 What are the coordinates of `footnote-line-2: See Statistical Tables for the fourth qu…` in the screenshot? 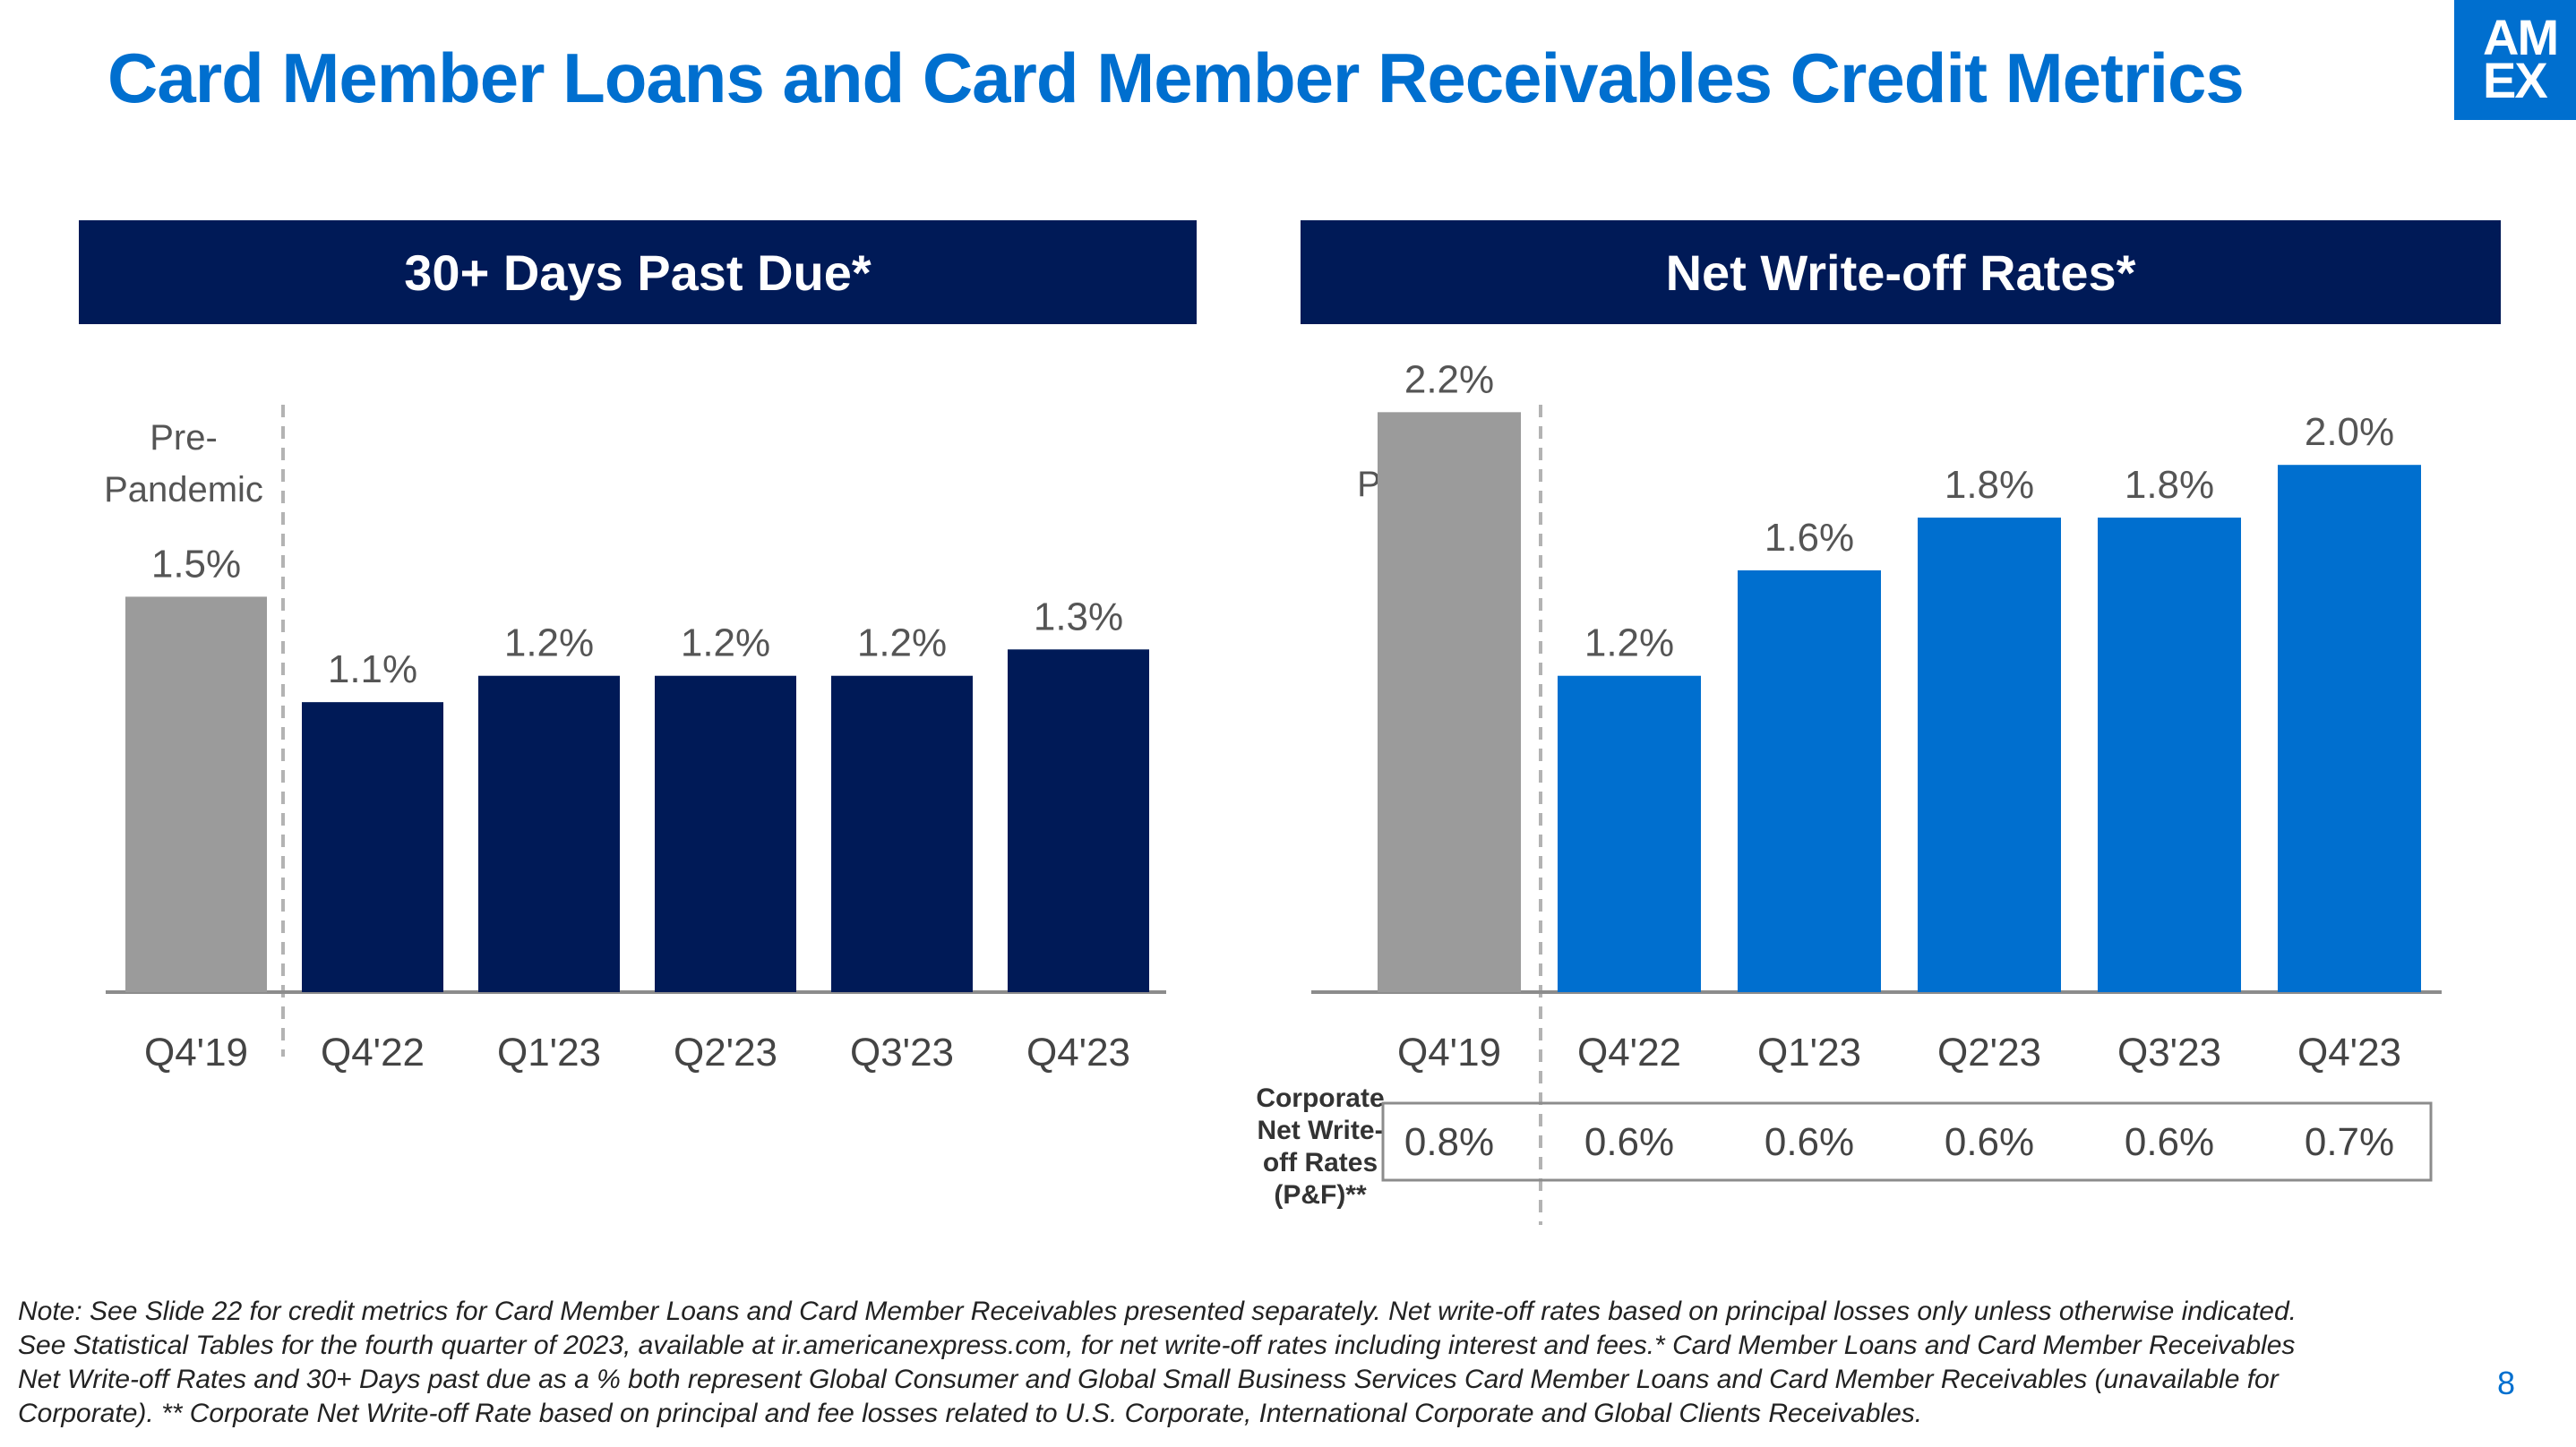 It's located at (1157, 1345).